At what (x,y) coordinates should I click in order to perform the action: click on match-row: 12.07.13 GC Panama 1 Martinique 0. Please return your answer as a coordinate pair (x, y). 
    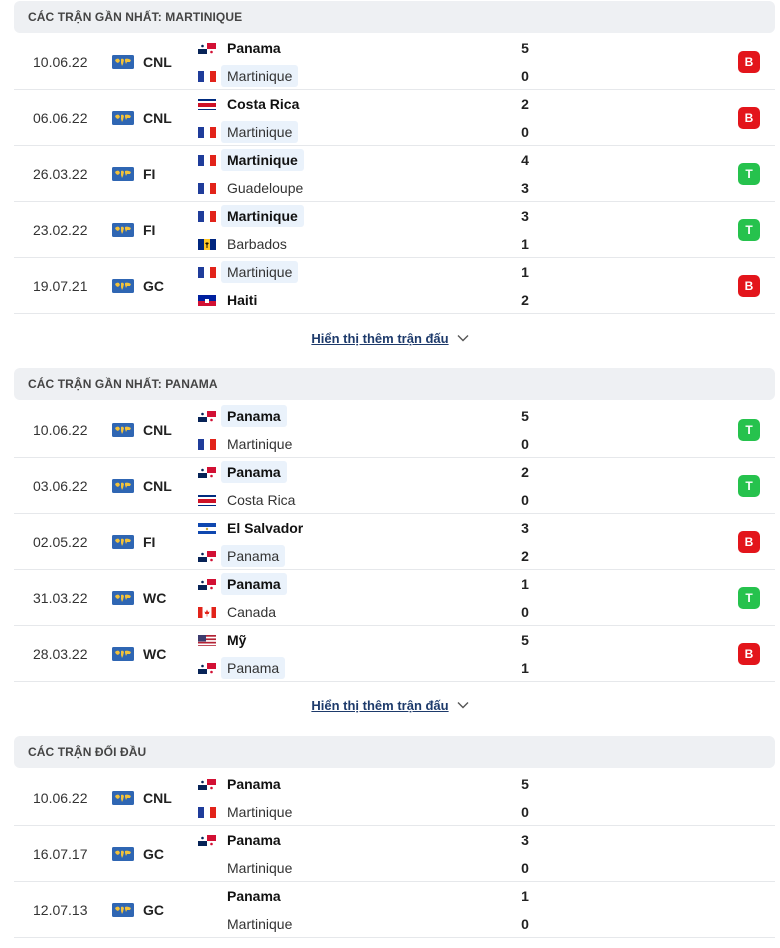
    Looking at the image, I should click on (394, 910).